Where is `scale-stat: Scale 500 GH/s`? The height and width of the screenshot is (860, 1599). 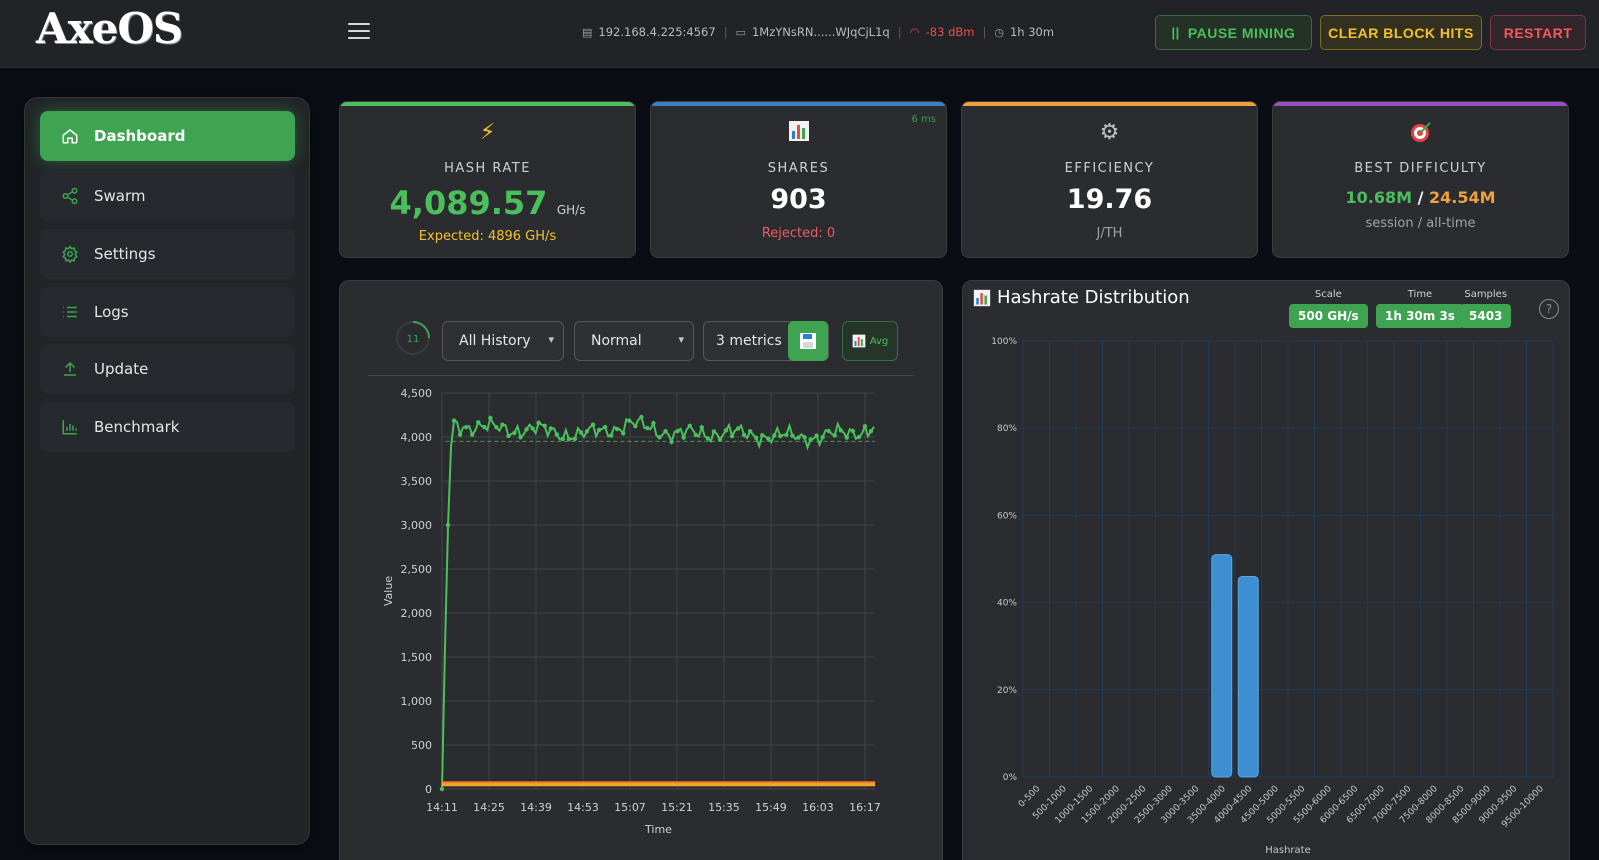
scale-stat: Scale 500 GH/s is located at coordinates (1328, 308).